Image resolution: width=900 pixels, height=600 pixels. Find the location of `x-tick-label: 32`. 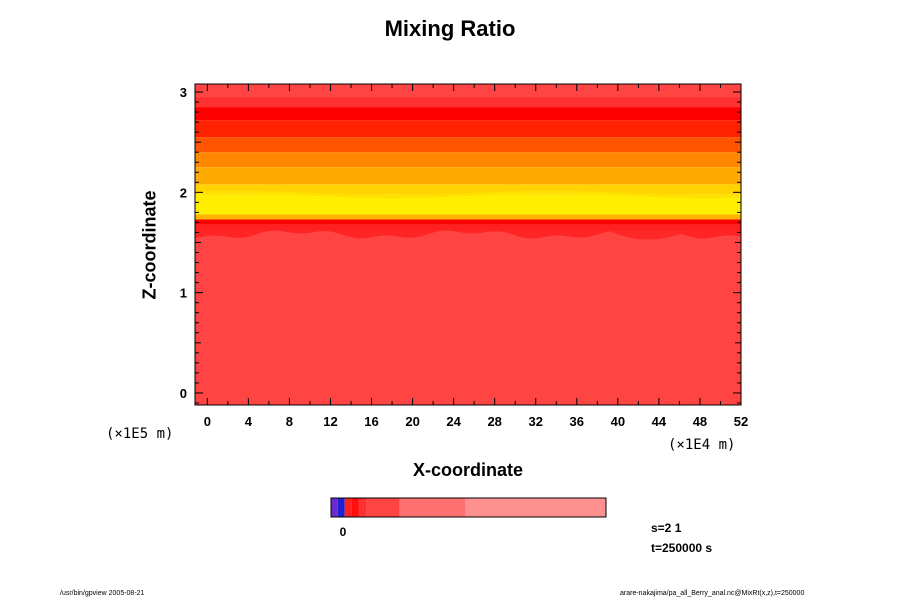

x-tick-label: 32 is located at coordinates (536, 421).